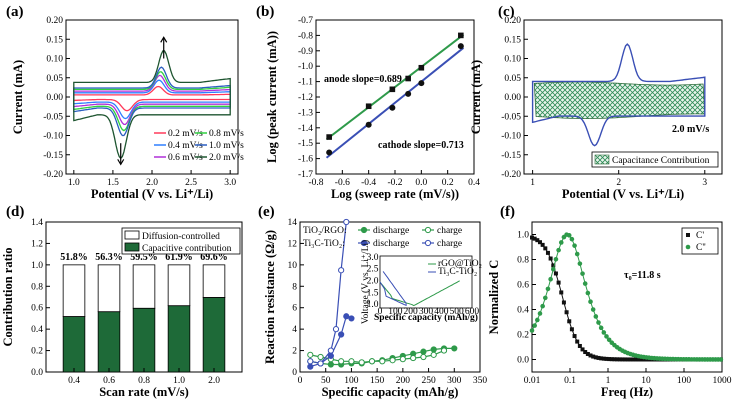  Describe the element at coordinates (411, 312) in the screenshot. I see `inset-x-tick: 200` at that location.